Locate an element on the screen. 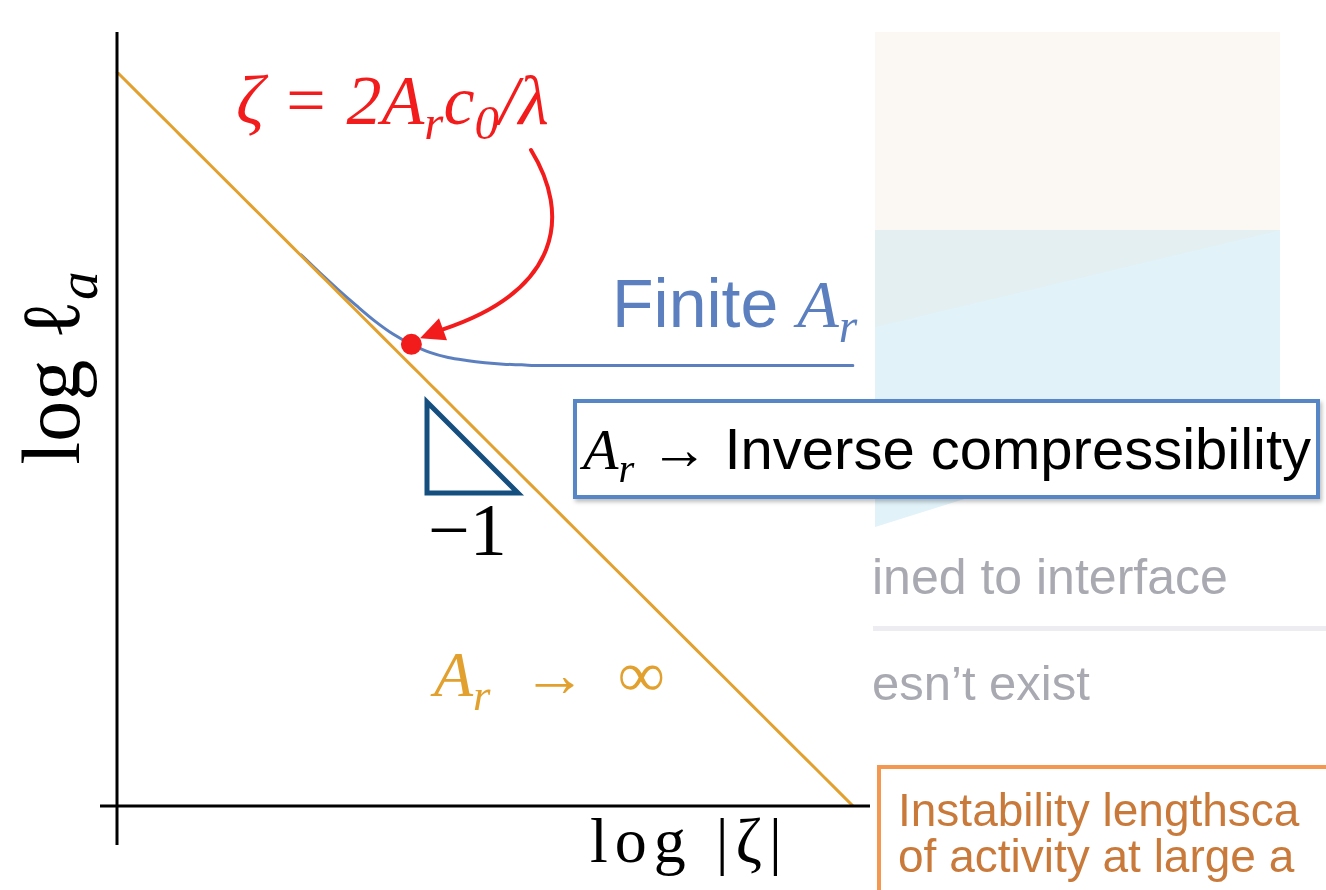  annotation: ζ = 2A$_{r}$c$_{0}$/λ is located at coordinates (392, 106).